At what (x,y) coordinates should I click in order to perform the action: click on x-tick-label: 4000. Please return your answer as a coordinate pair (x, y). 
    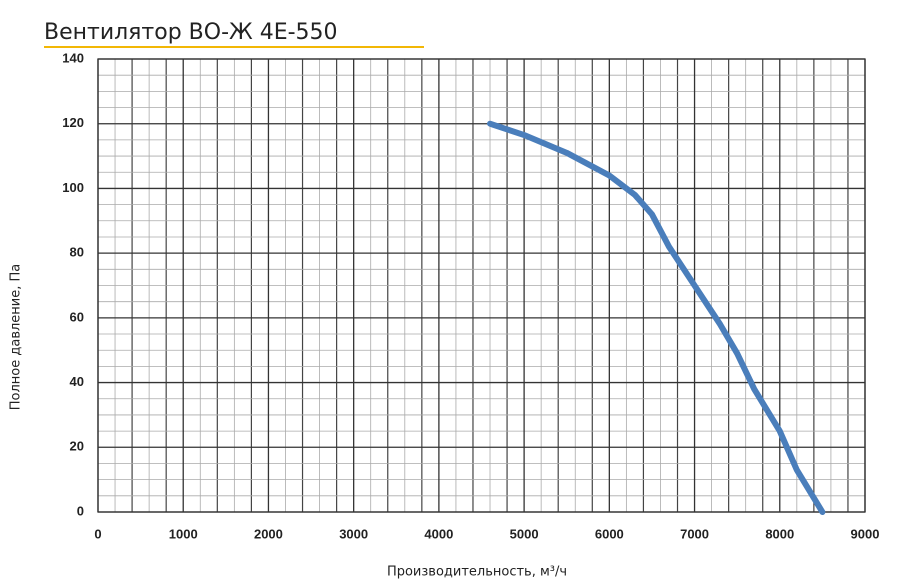
    Looking at the image, I should click on (438, 533).